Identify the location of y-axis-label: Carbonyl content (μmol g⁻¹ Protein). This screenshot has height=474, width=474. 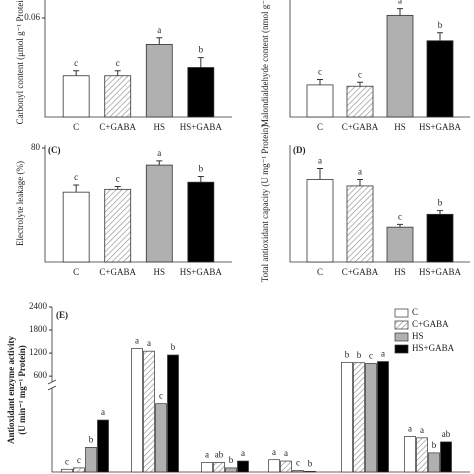
(20, 62).